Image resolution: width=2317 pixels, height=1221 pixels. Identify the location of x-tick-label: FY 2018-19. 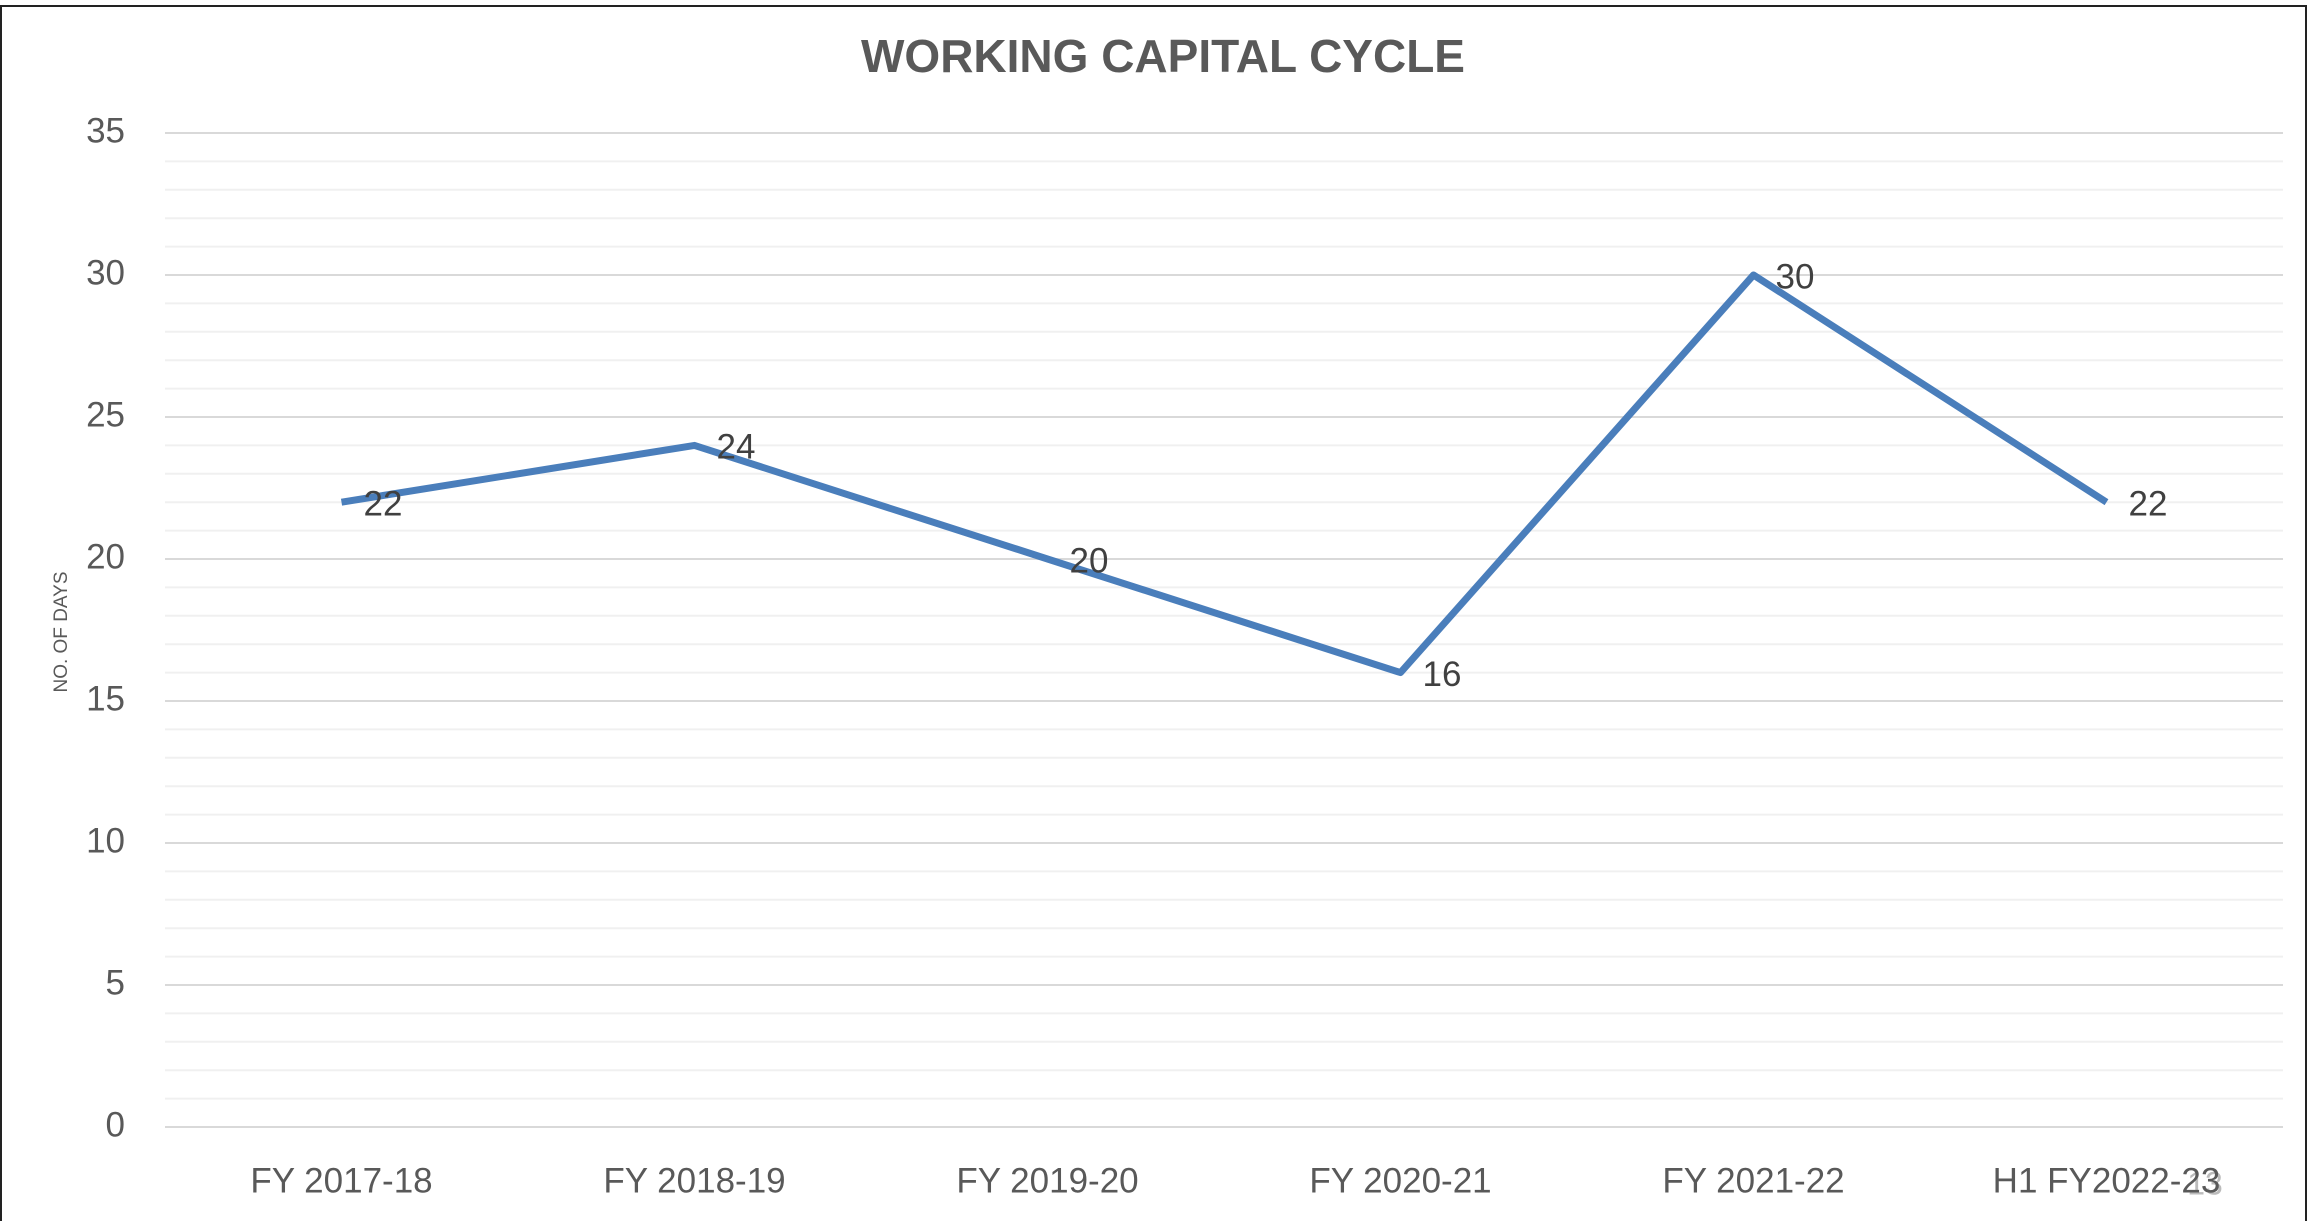
(694, 1180).